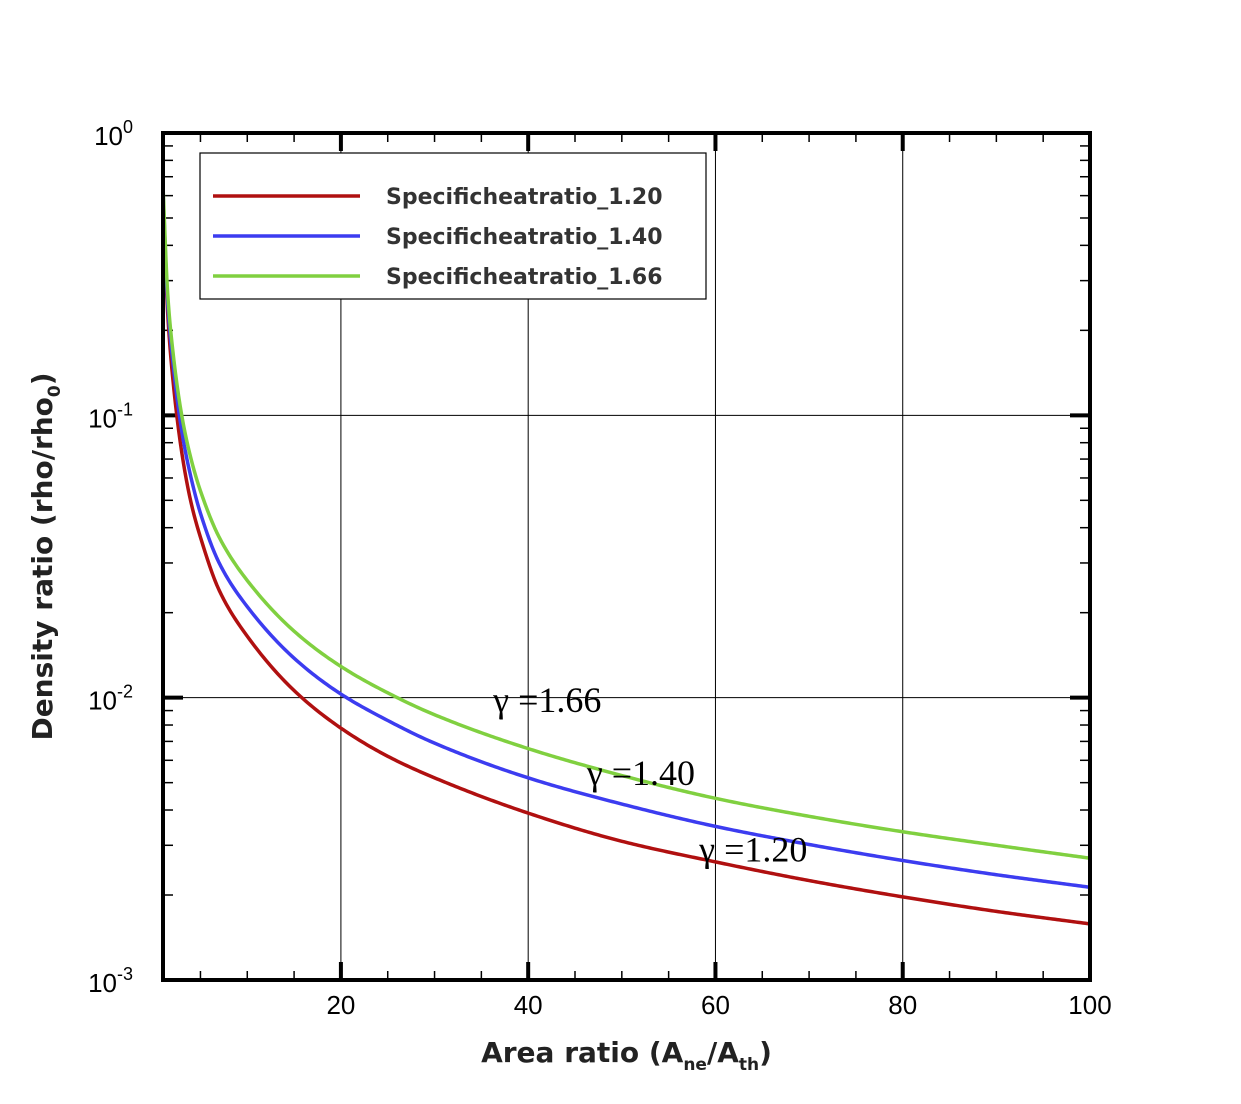  I want to click on x-axis-title: Area ratio (Ane/Ath), so click(626, 1055).